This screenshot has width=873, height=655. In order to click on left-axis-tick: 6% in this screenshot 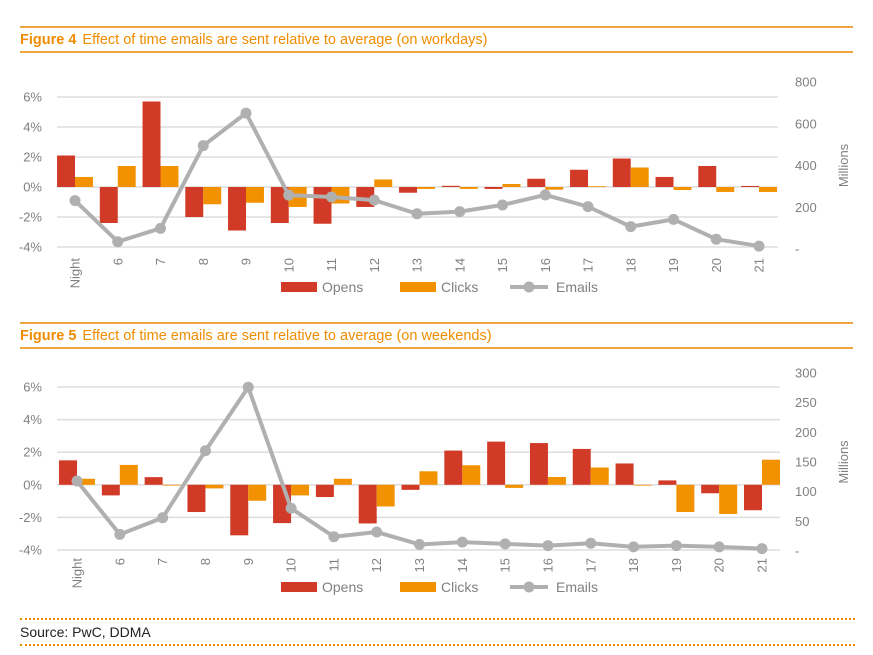, I will do `click(32, 387)`.